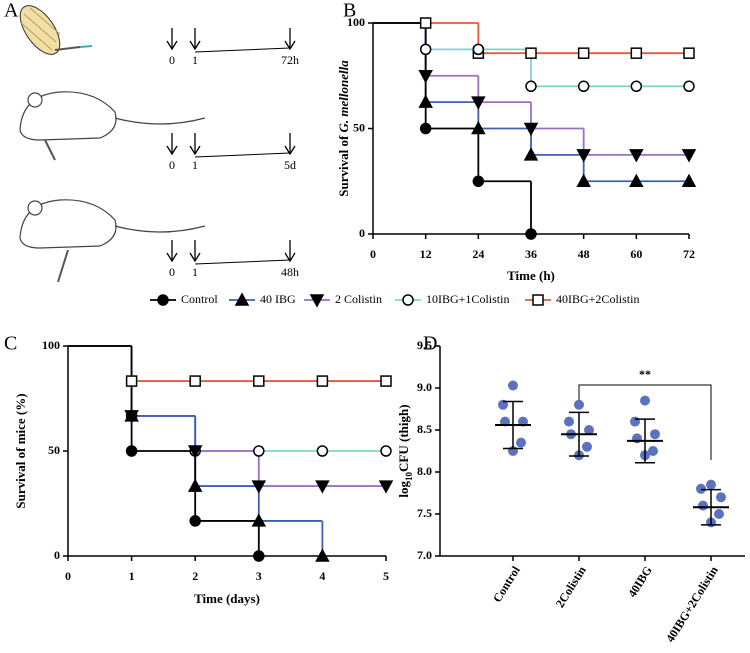 This screenshot has height=653, width=750. I want to click on x-tick-label: 48, so click(584, 254).